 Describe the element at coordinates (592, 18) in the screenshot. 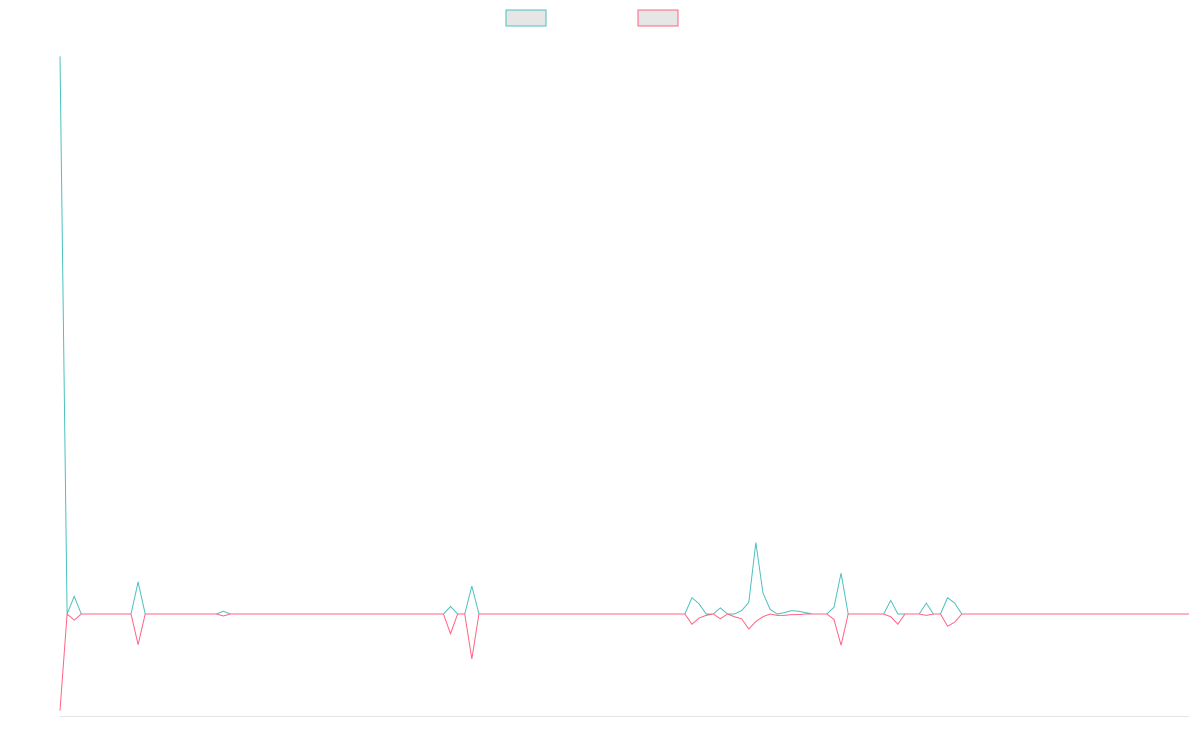

I see `chart-legend` at that location.